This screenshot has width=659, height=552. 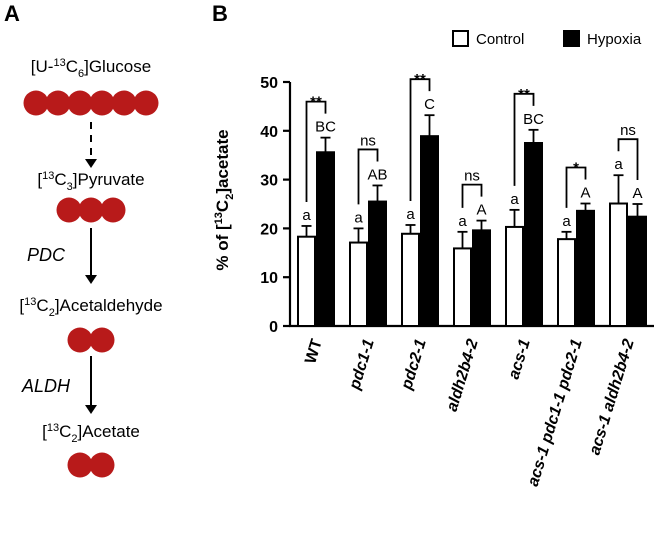 What do you see at coordinates (571, 38) in the screenshot?
I see `legend-swatch-hypoxia` at bounding box center [571, 38].